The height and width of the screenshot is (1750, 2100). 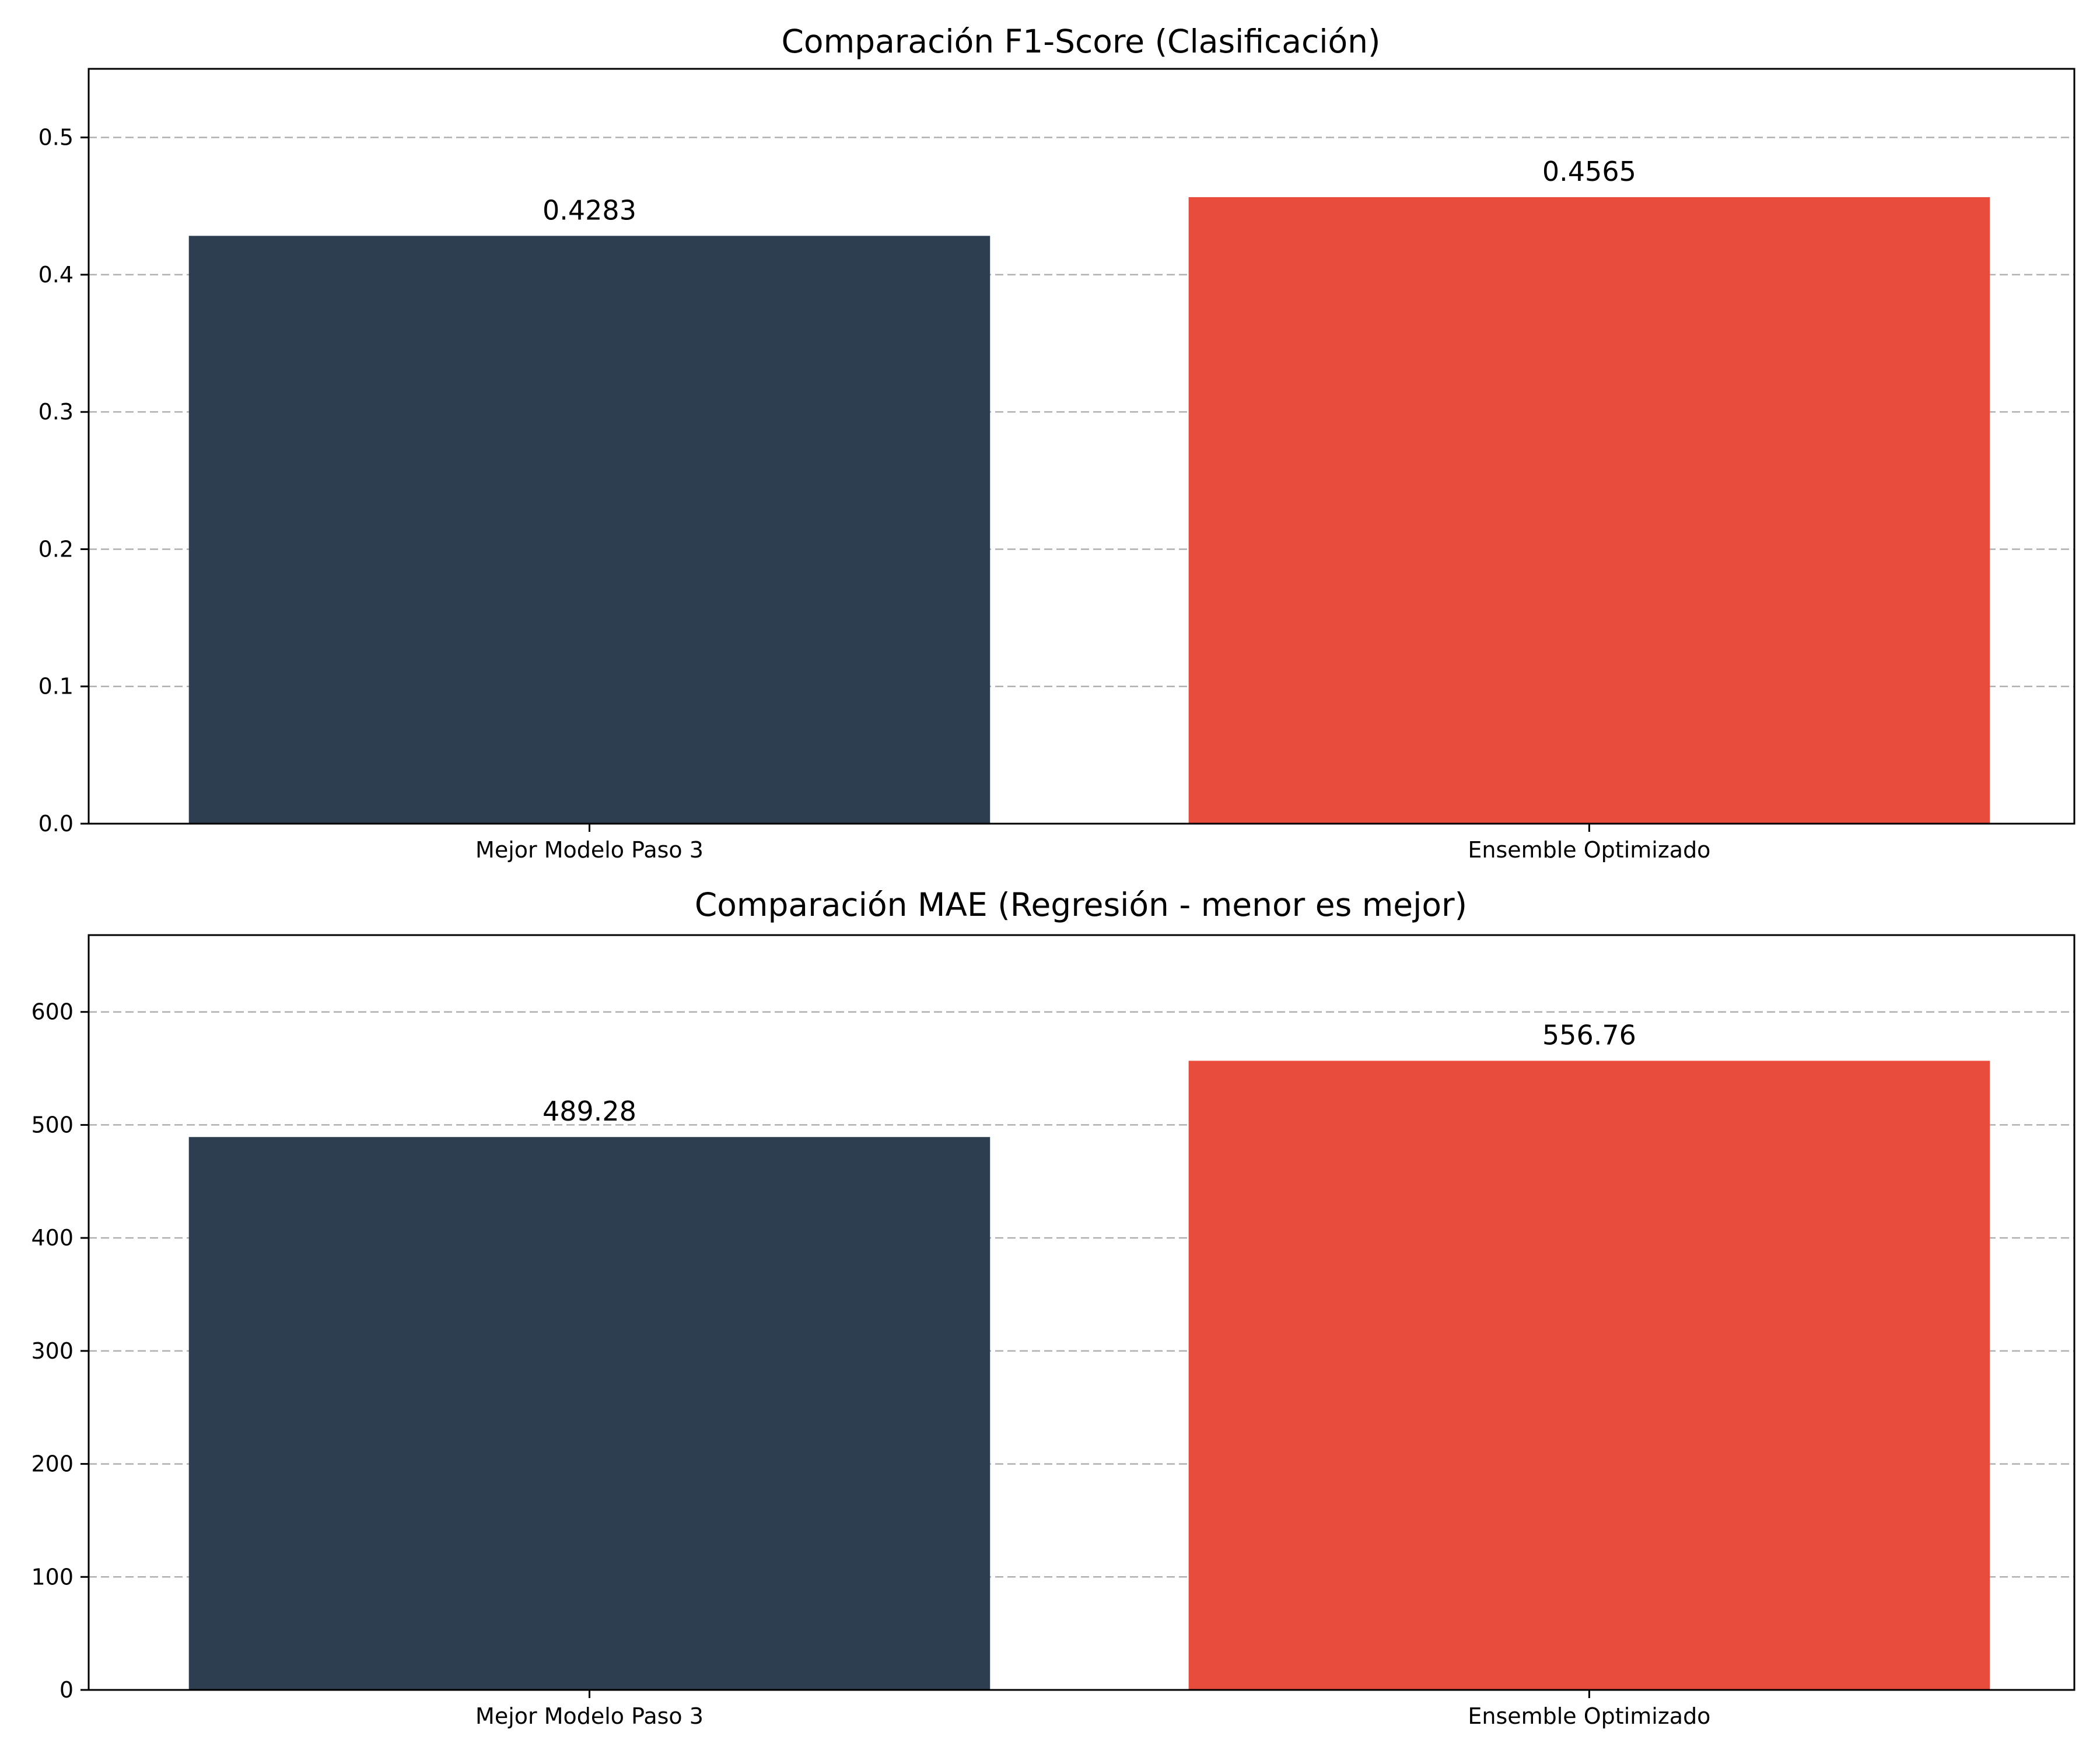 I want to click on f1-bar-value-label: 0.4565, so click(x=1589, y=171).